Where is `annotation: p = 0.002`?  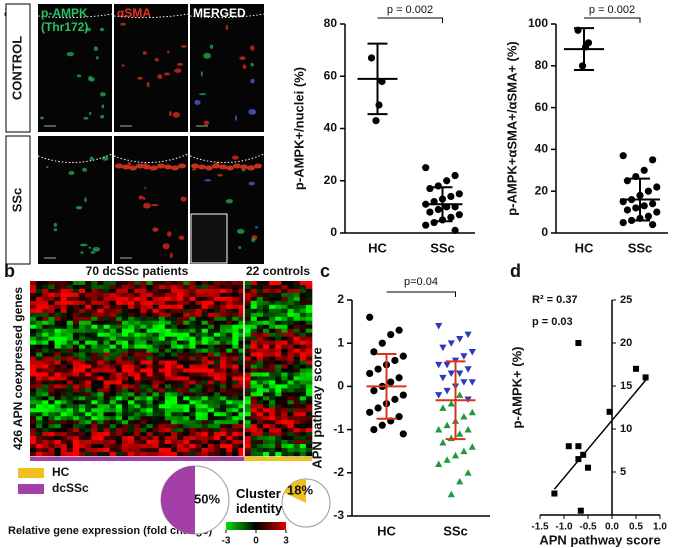
annotation: p = 0.002 is located at coordinates (410, 10).